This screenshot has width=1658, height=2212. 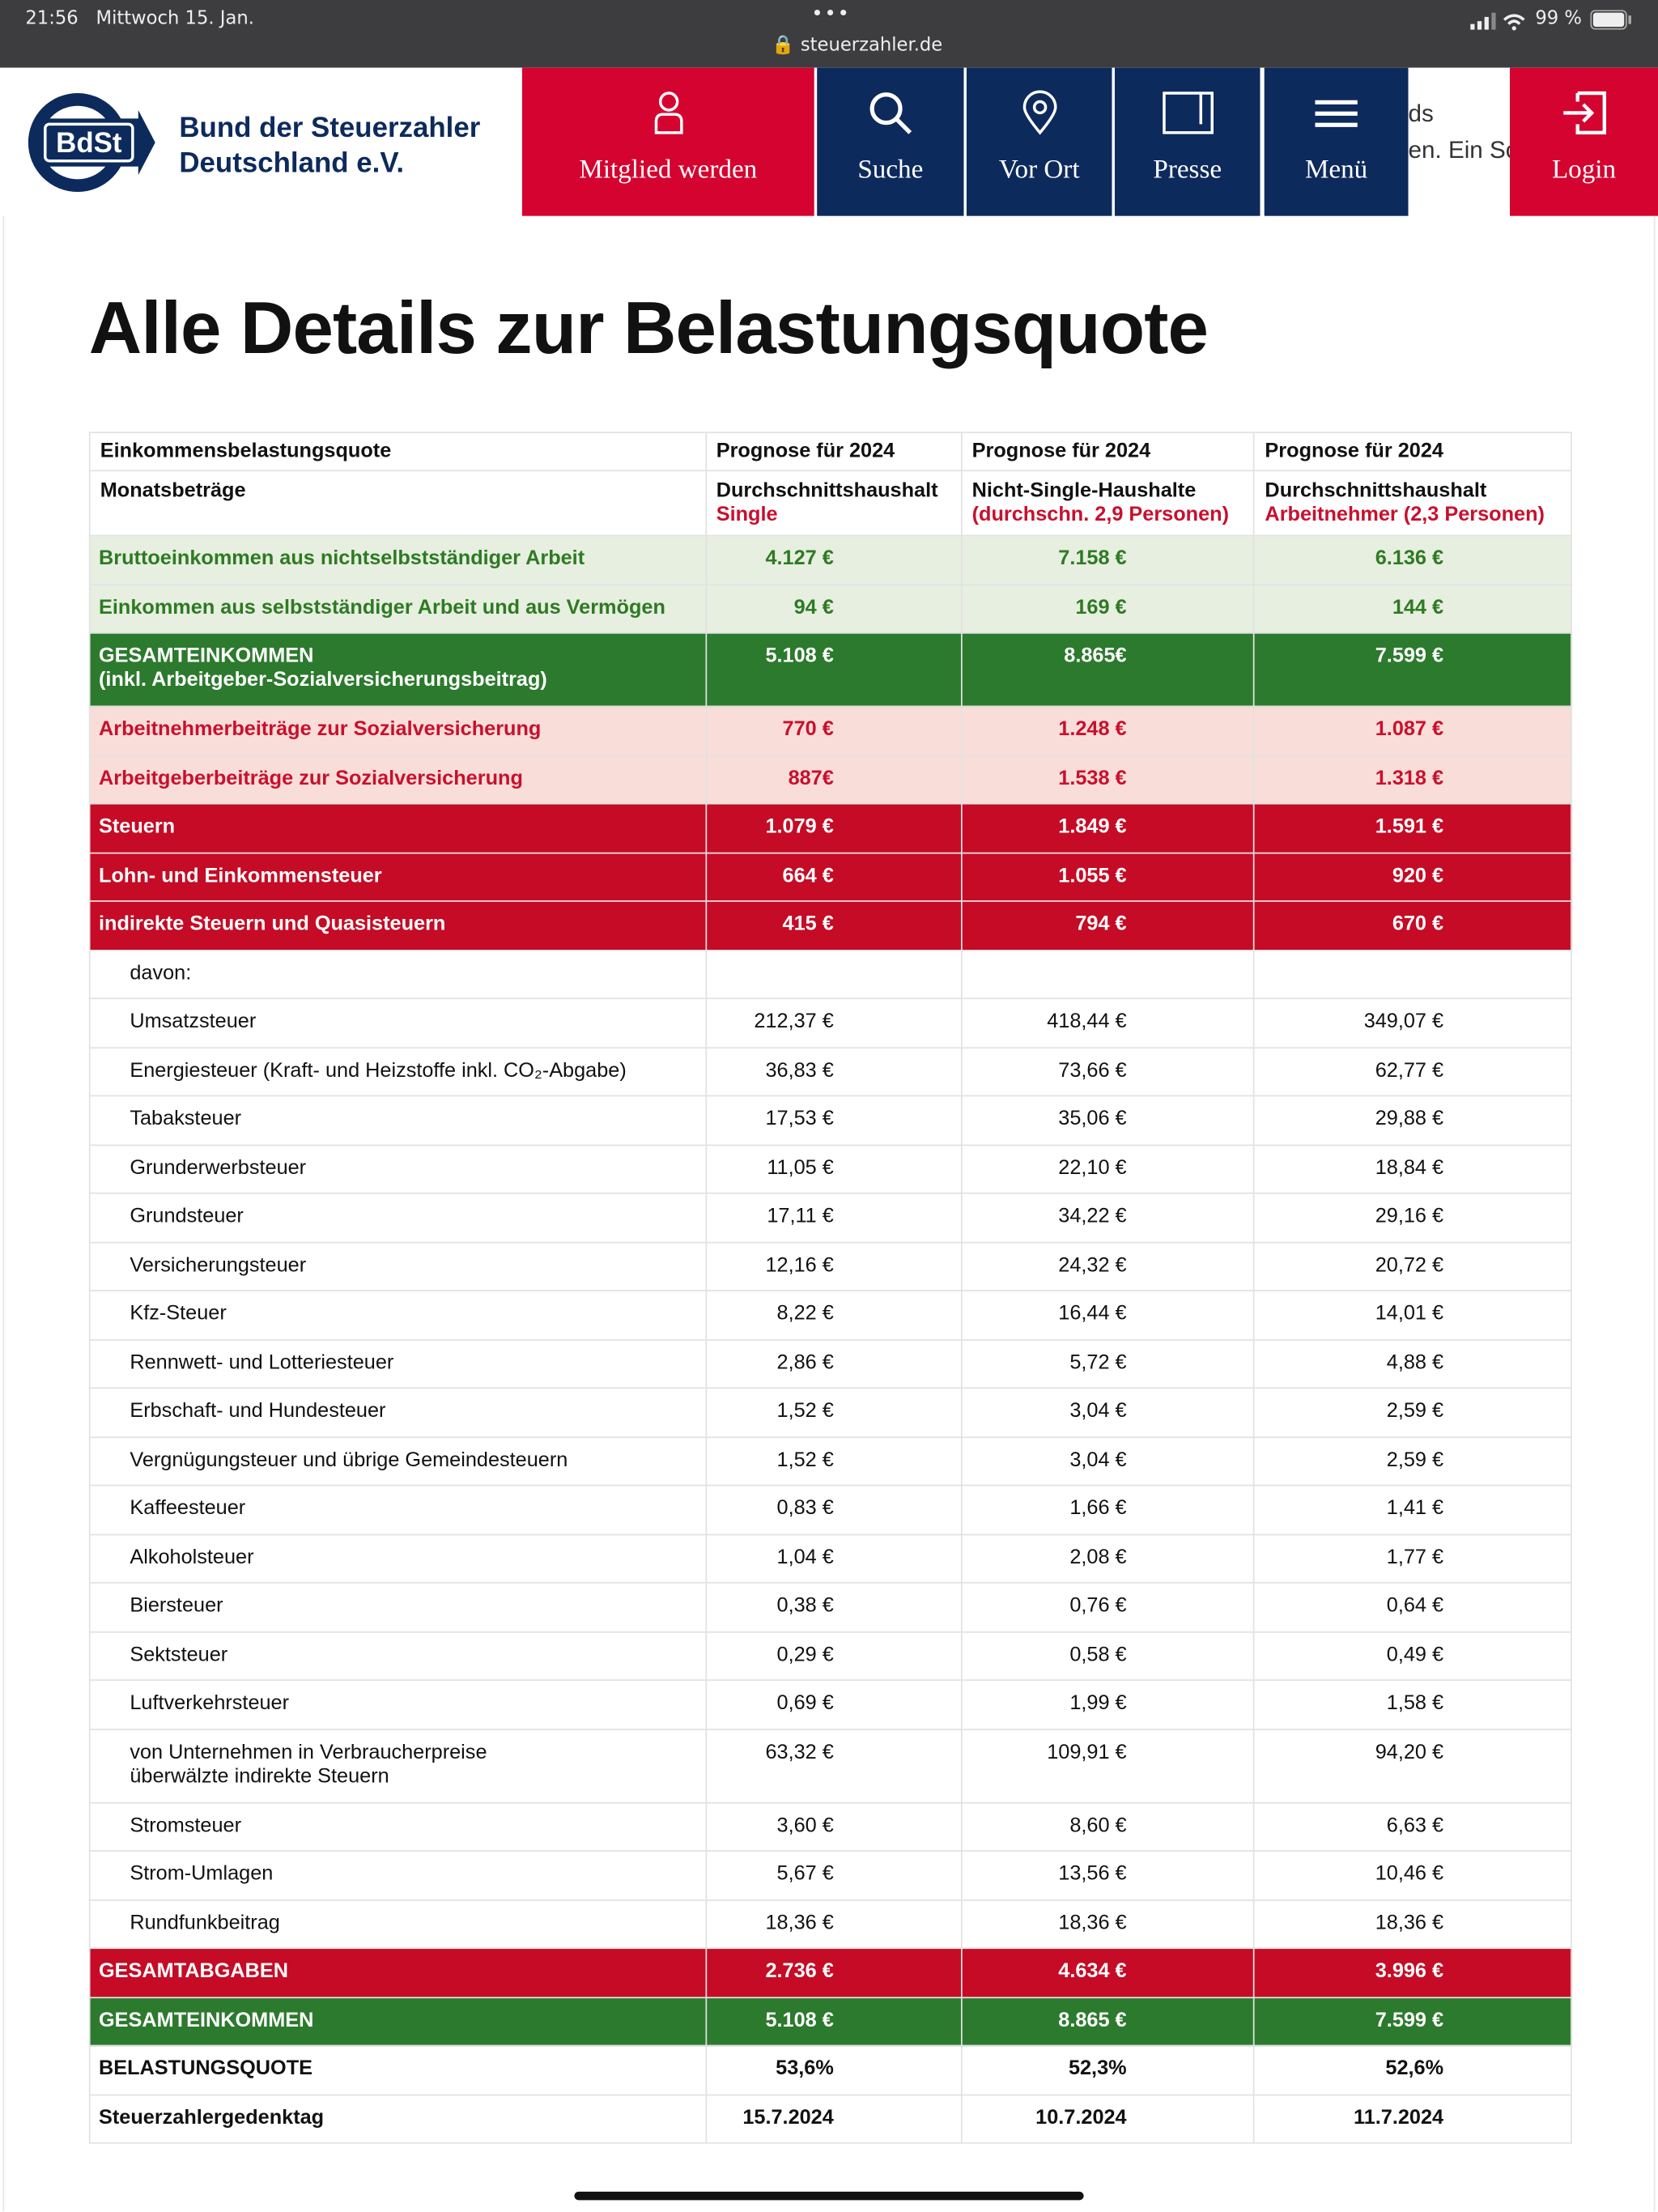 What do you see at coordinates (1108, 1827) in the screenshot?
I see `value-cell: 8,60 €` at bounding box center [1108, 1827].